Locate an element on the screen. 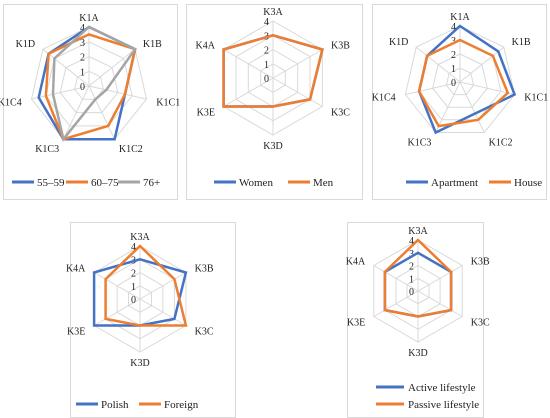 The image size is (550, 418). legend-label: Active lifestyle is located at coordinates (442, 388).